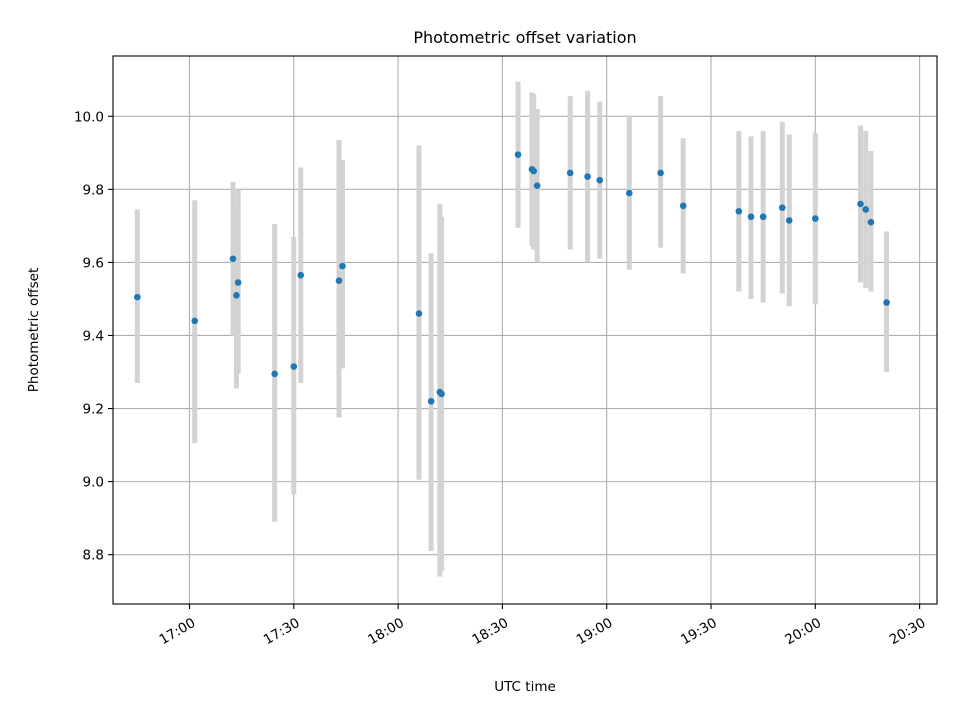  What do you see at coordinates (525, 687) in the screenshot?
I see `x-axis-label: UTC time` at bounding box center [525, 687].